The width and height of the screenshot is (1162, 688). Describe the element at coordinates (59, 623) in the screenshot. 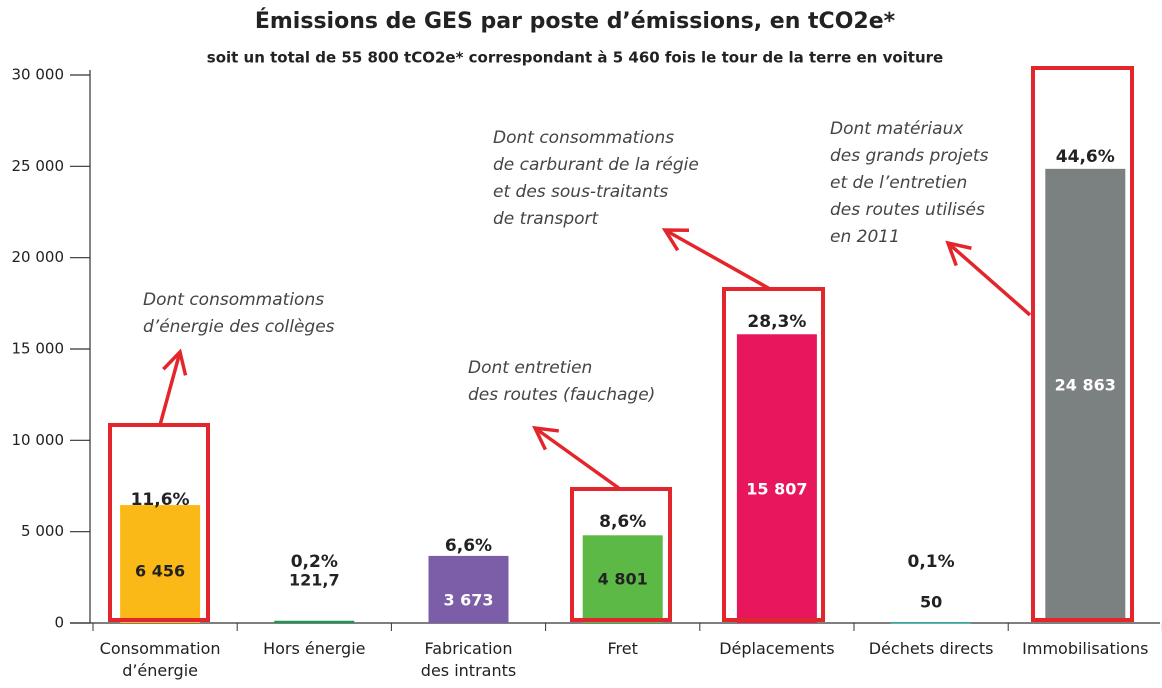

I see `y-tick-label: 0` at that location.